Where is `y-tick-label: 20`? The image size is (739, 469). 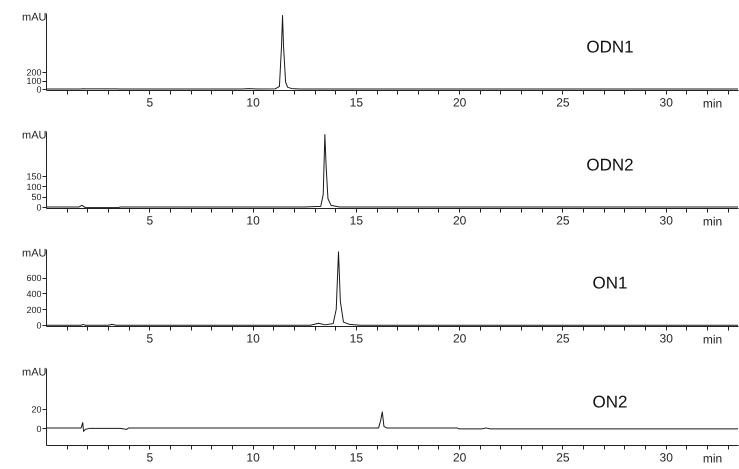 y-tick-label: 20 is located at coordinates (36, 409).